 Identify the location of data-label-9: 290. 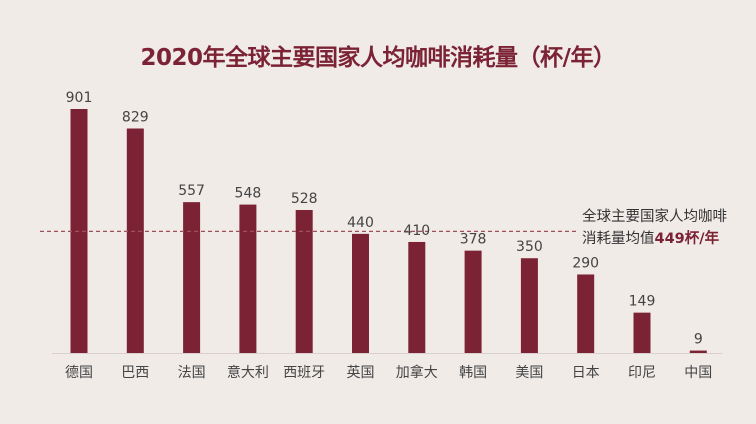
(585, 263).